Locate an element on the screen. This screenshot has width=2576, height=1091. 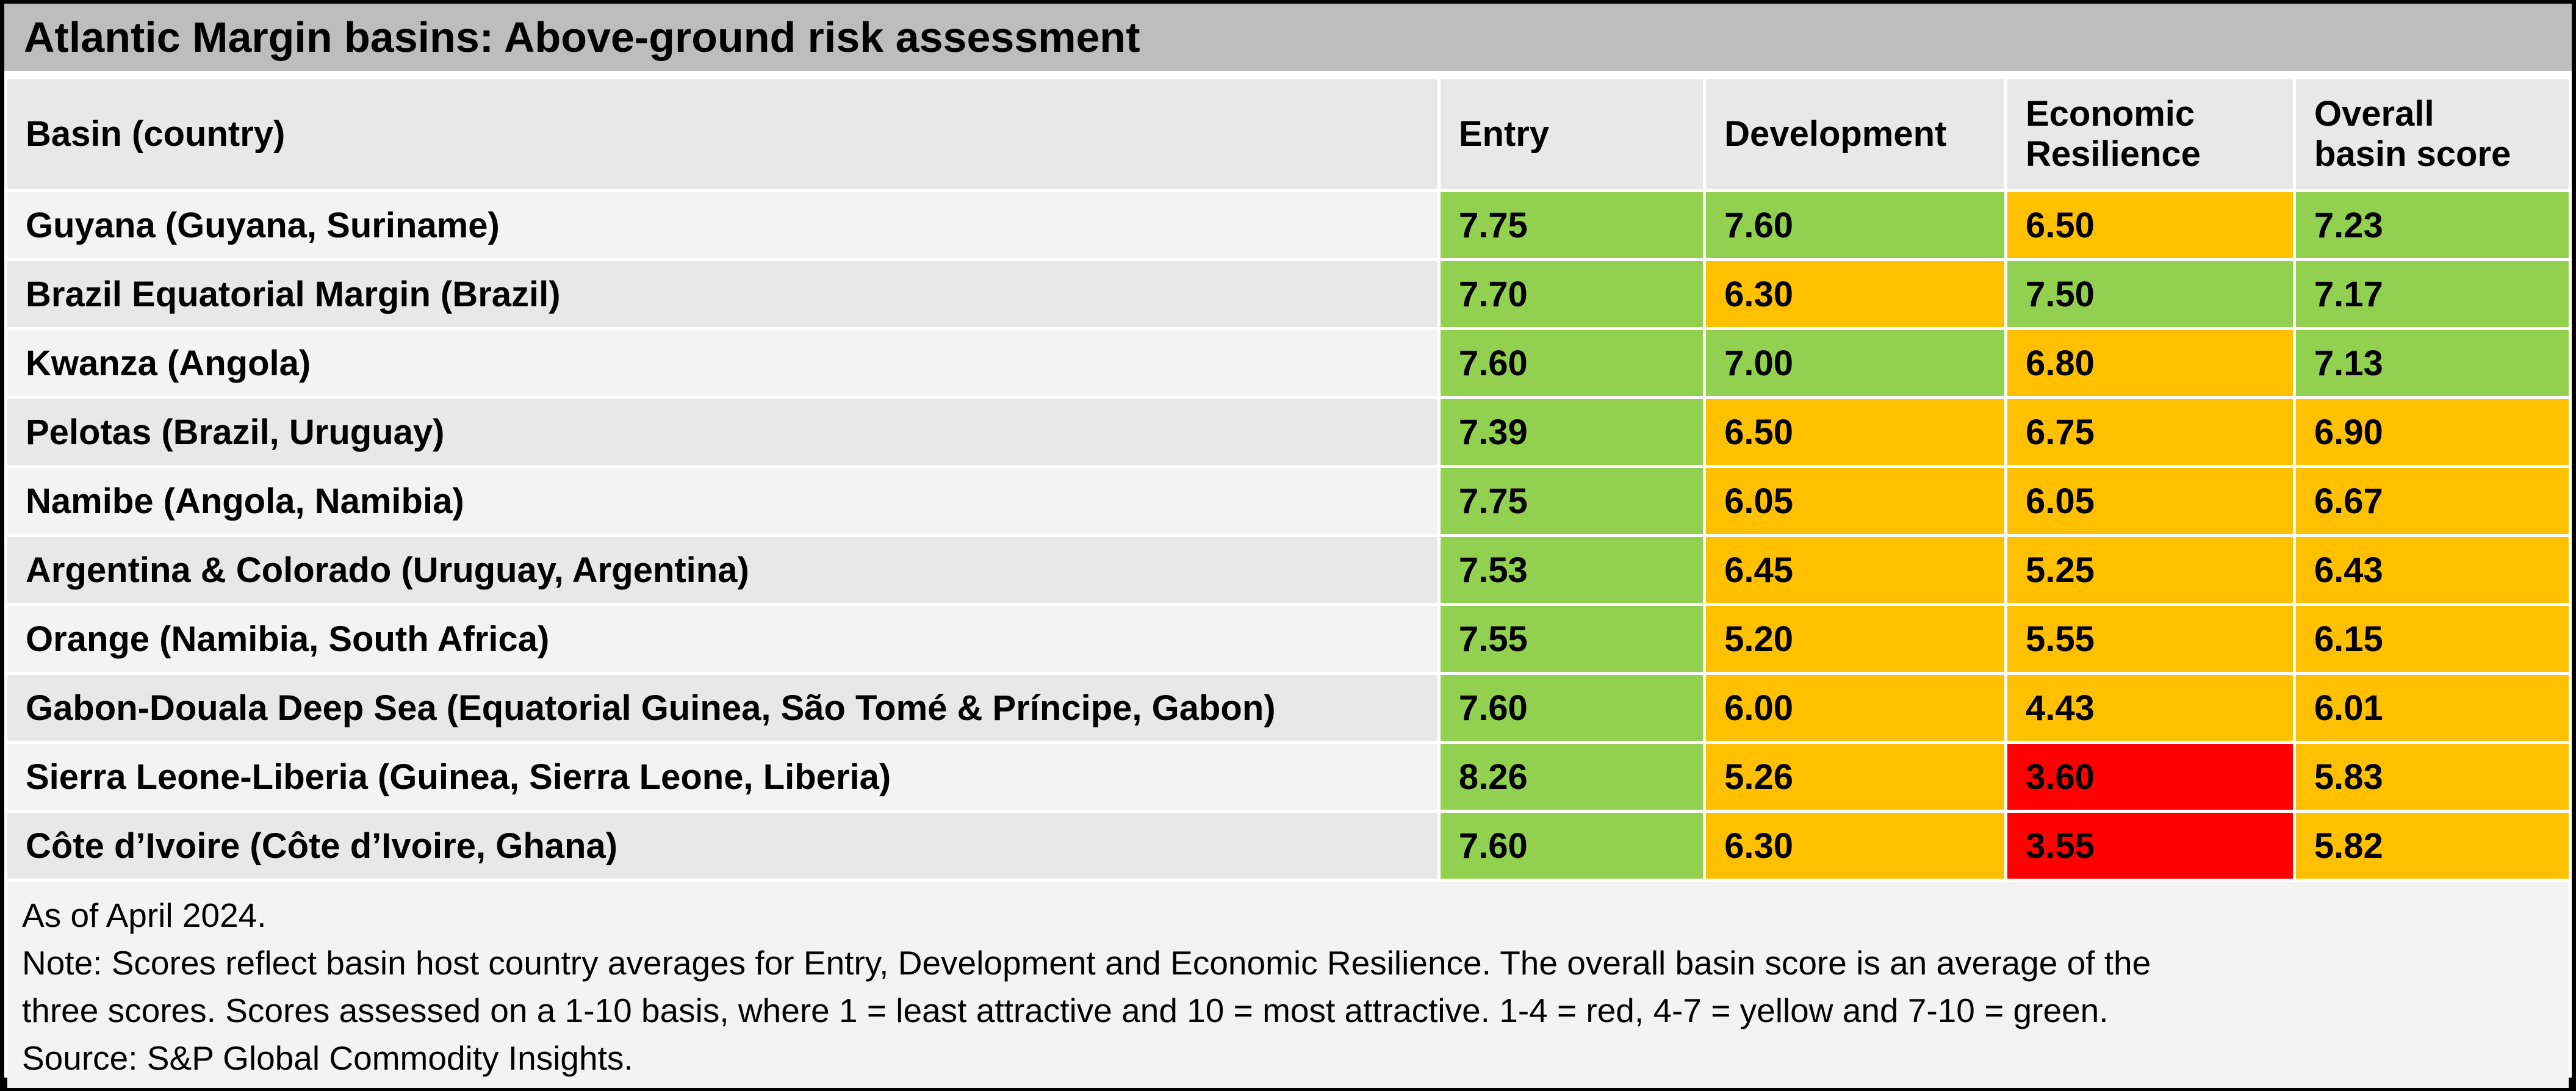
score-cell-economic-resilience: 5.55 is located at coordinates (2150, 639).